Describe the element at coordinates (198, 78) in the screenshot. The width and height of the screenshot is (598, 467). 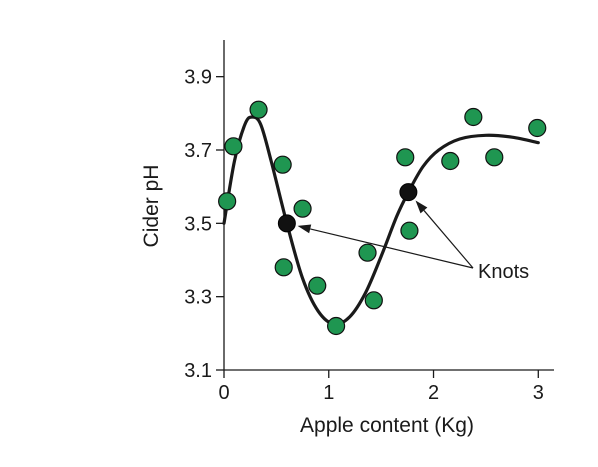
I see `y-tick-label: 3.9` at that location.